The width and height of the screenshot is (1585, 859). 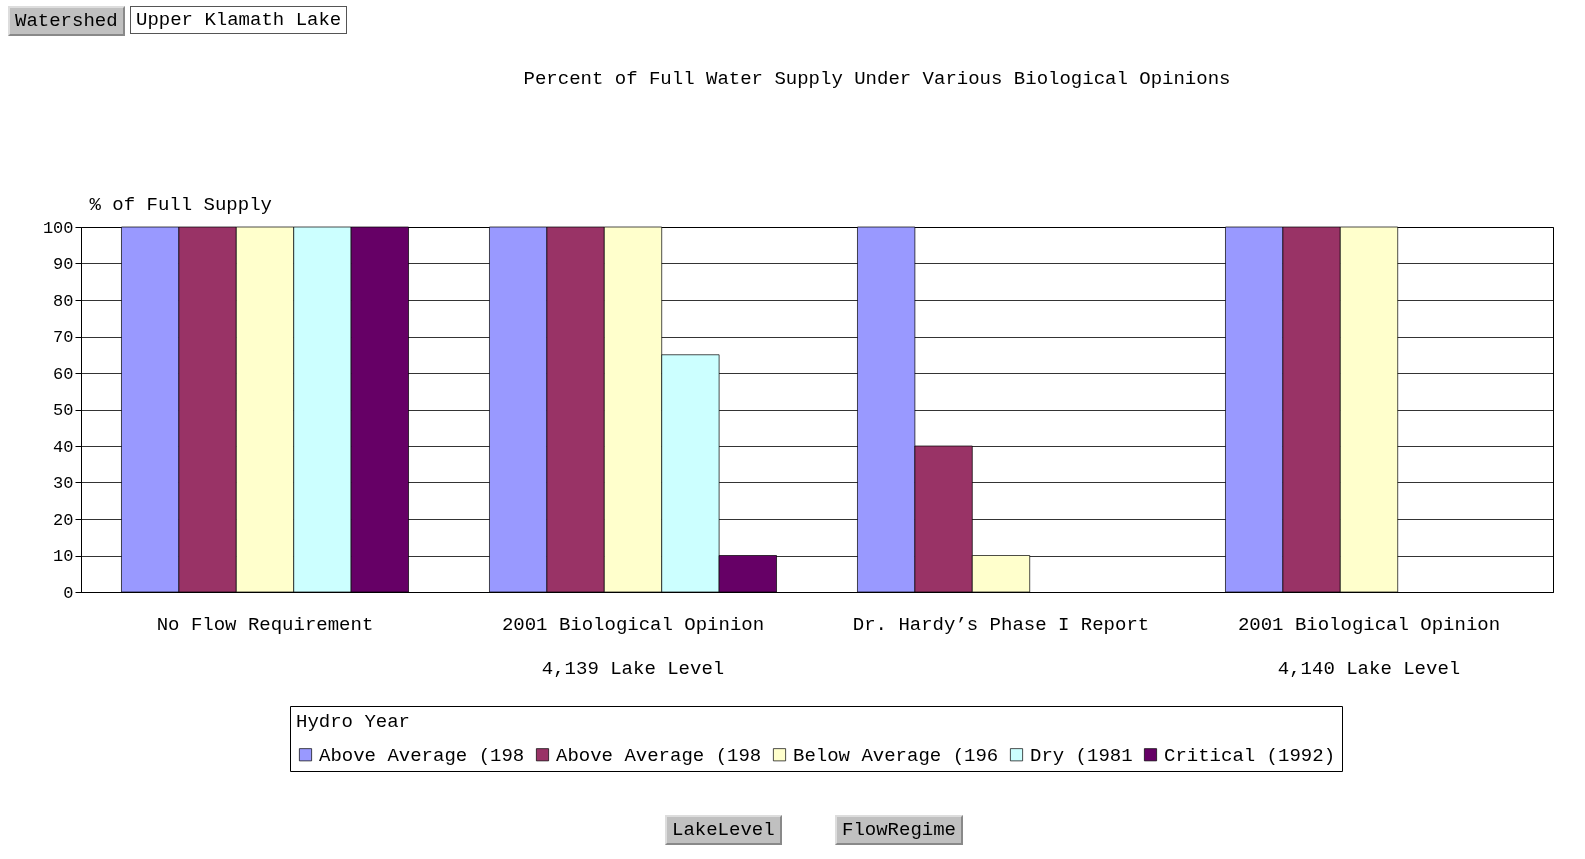 What do you see at coordinates (58, 228) in the screenshot?
I see `y-tick-label: 100` at bounding box center [58, 228].